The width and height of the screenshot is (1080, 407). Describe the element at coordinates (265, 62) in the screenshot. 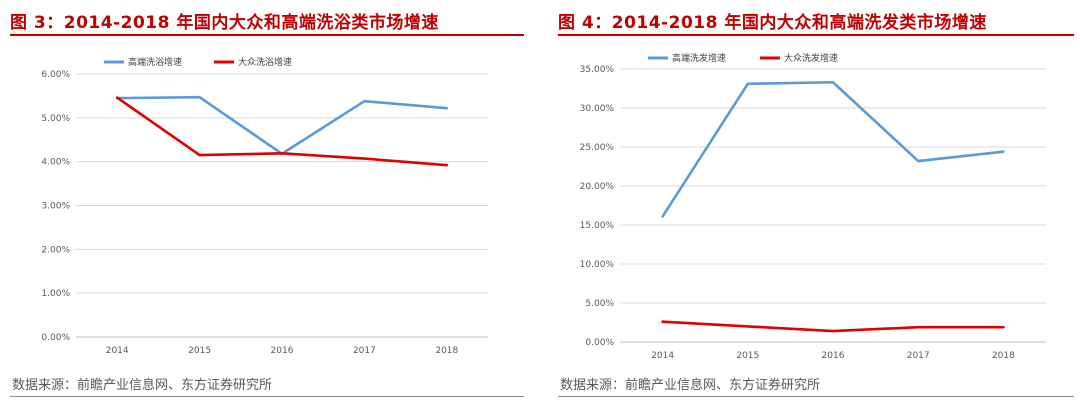

I see `legend-label: 大众洗浴增速` at that location.